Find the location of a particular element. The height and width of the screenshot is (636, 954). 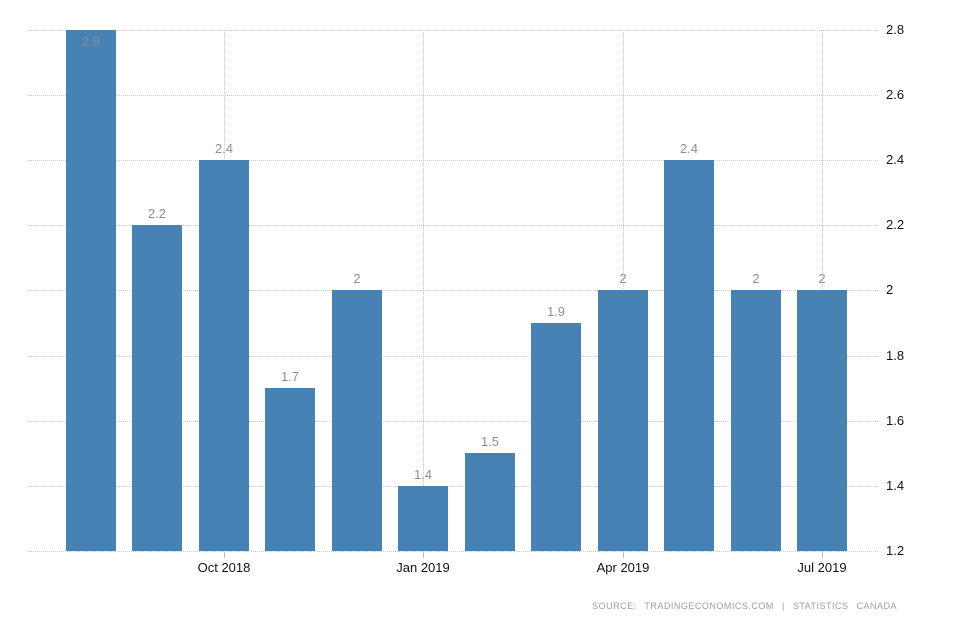

bar-value-label: 1.4 is located at coordinates (423, 474).